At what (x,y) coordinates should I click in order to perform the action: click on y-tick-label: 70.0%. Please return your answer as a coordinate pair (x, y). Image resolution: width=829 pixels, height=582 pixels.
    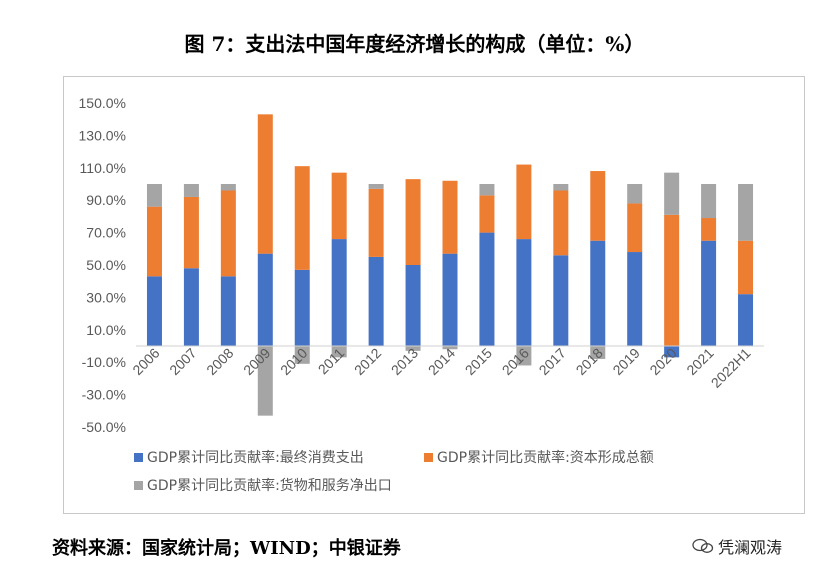
    Looking at the image, I should click on (106, 233).